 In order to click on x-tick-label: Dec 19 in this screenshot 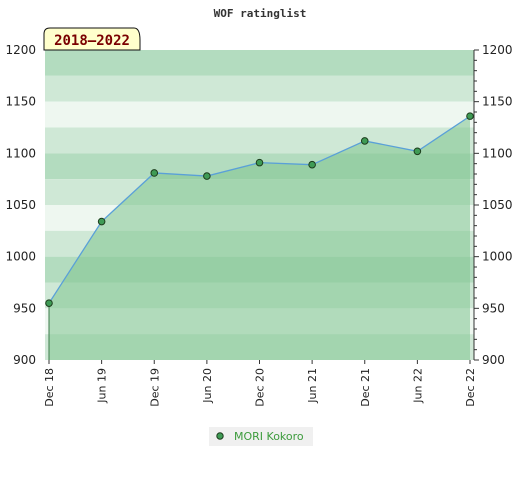, I will do `click(154, 387)`.